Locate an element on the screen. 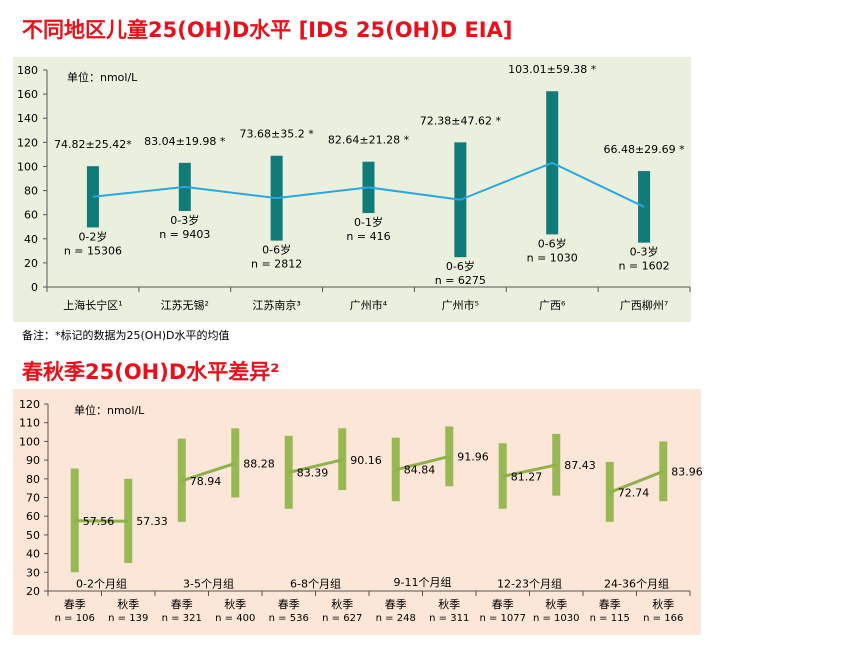  chart1-y-tick-label: 160 is located at coordinates (27, 94).